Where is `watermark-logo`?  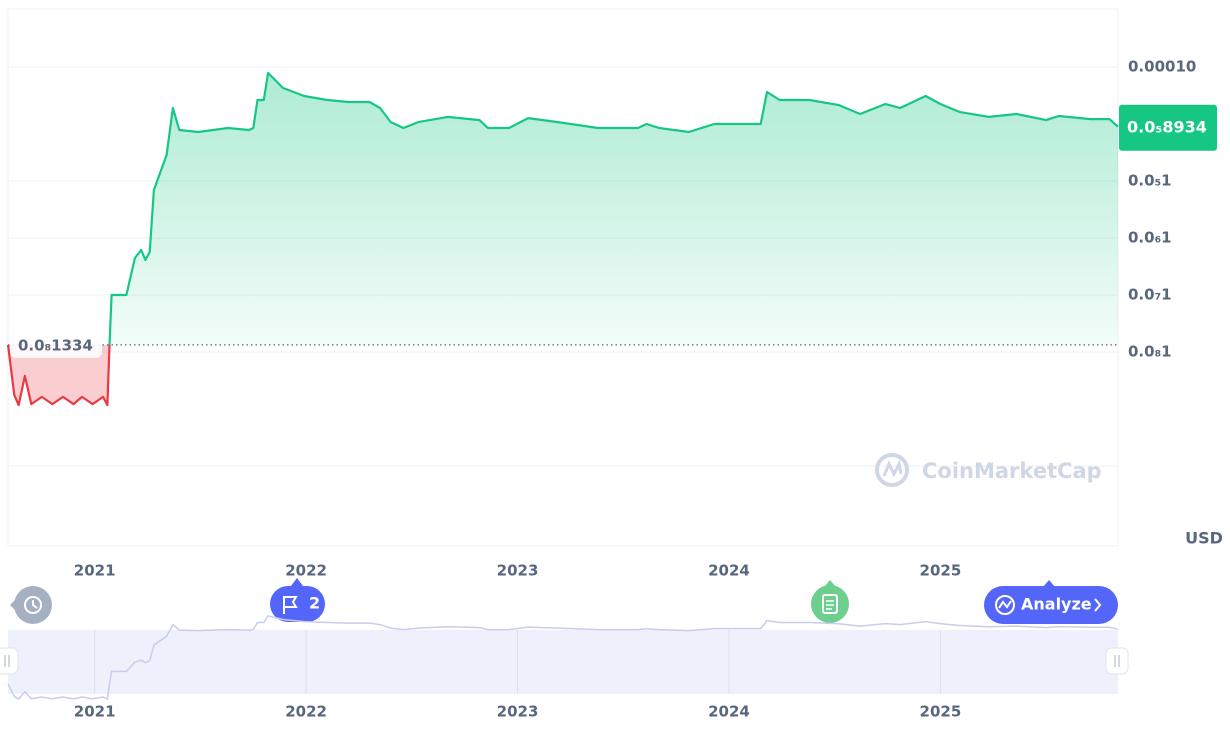
watermark-logo is located at coordinates (892, 470).